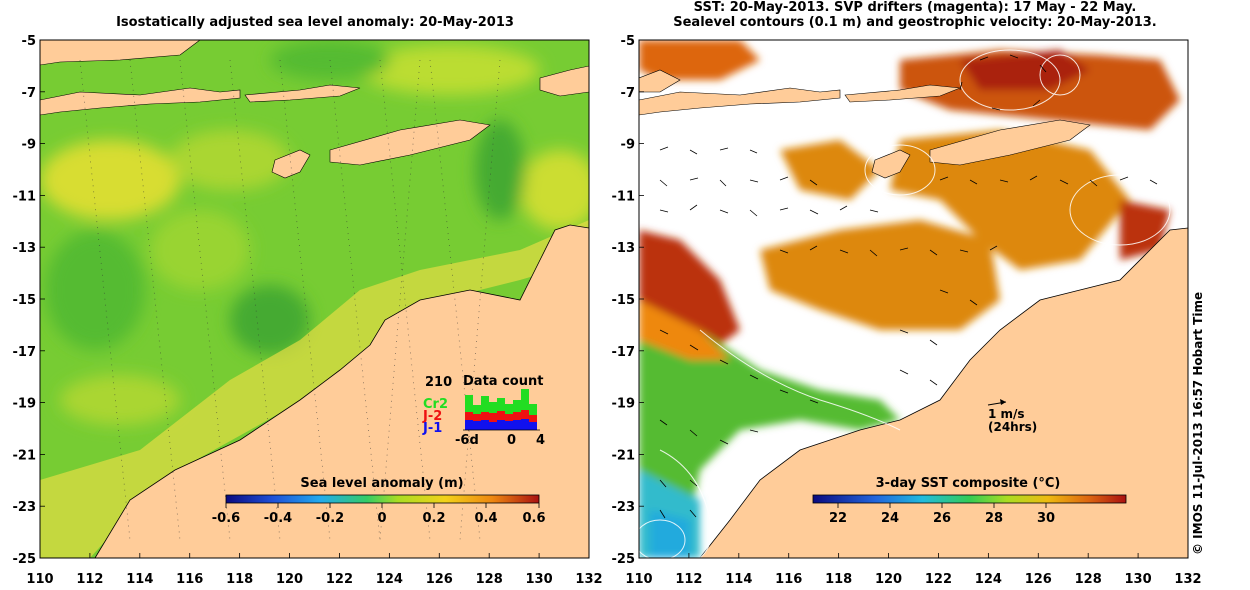 The image size is (1250, 590). I want to click on right-x-tick-122: 122, so click(938, 579).